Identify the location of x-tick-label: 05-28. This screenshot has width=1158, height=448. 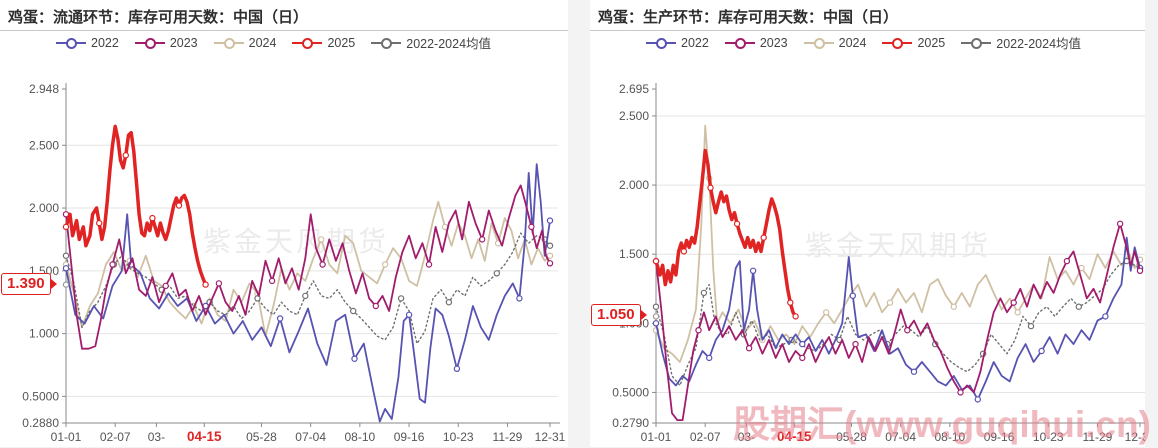
(261, 437).